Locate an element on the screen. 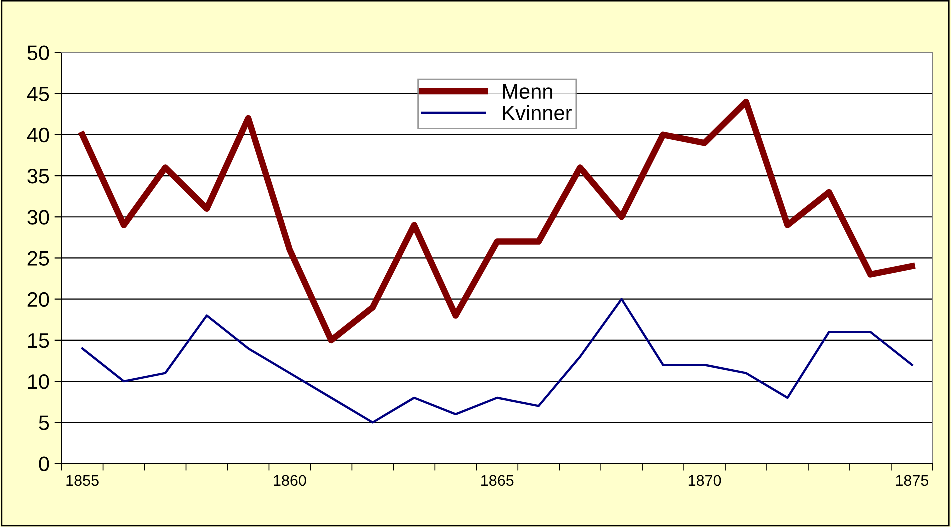 Image resolution: width=951 pixels, height=527 pixels. y-tick-label: 30 is located at coordinates (39, 217).